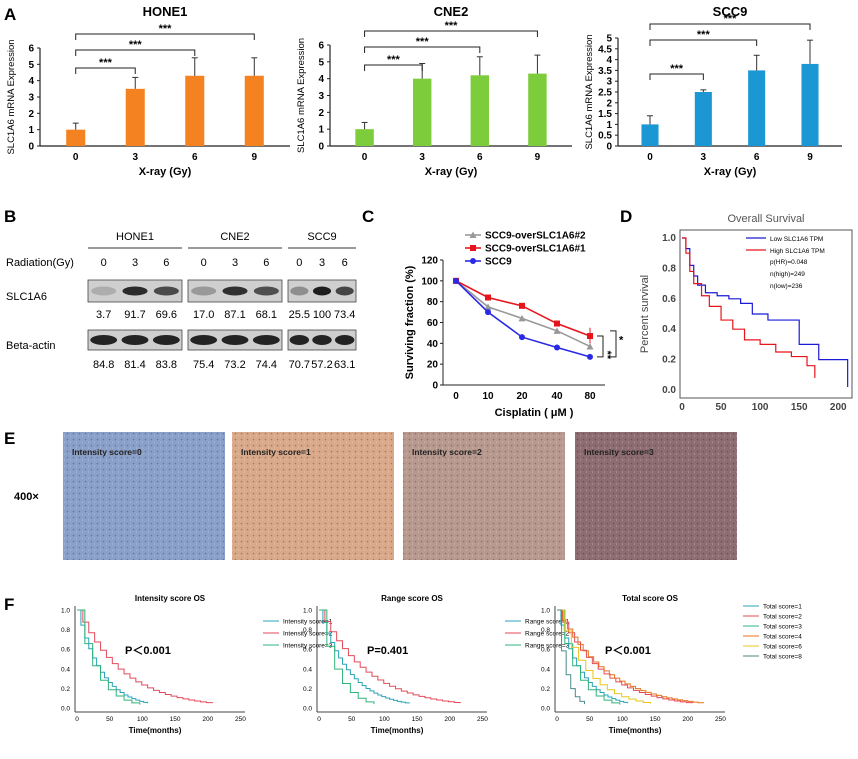  Describe the element at coordinates (488, 396) in the screenshot. I see `x-tick-label: 10` at that location.